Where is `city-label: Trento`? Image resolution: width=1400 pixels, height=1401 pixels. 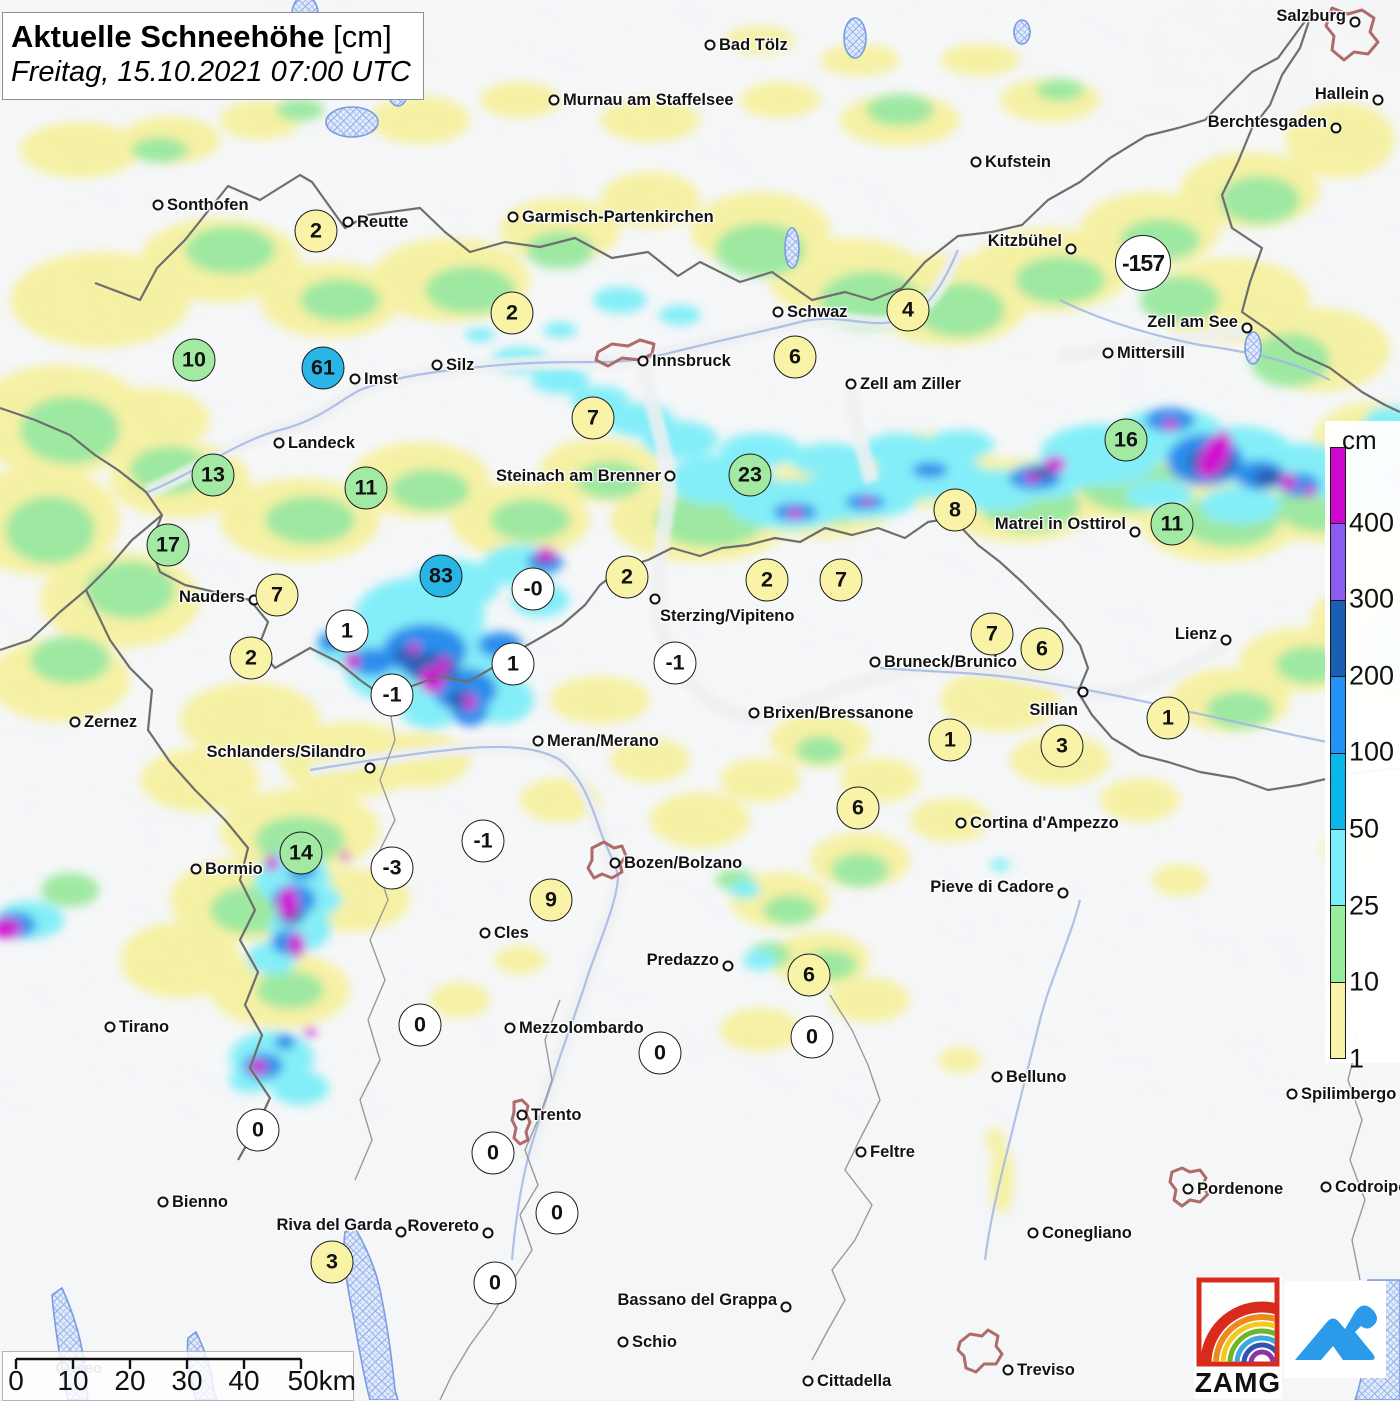 city-label: Trento is located at coordinates (556, 1114).